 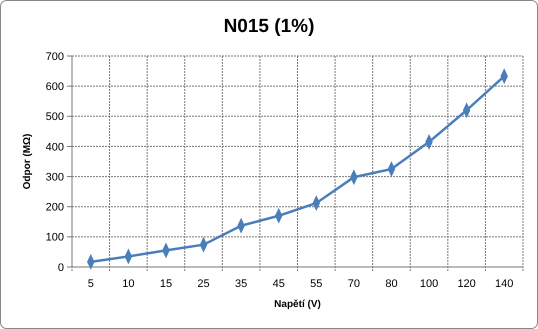 I want to click on x-tick-label: 120, so click(x=466, y=284).